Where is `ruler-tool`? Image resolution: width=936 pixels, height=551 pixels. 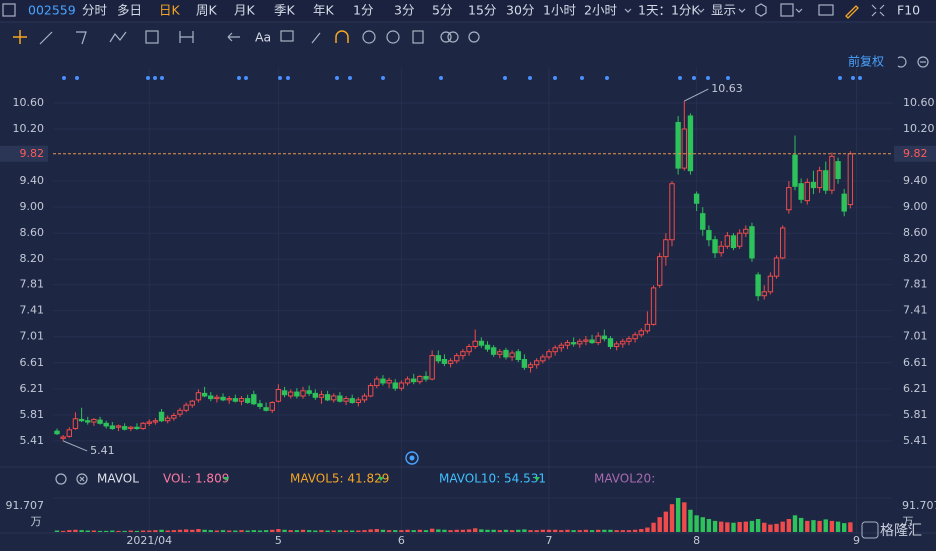
ruler-tool is located at coordinates (316, 38).